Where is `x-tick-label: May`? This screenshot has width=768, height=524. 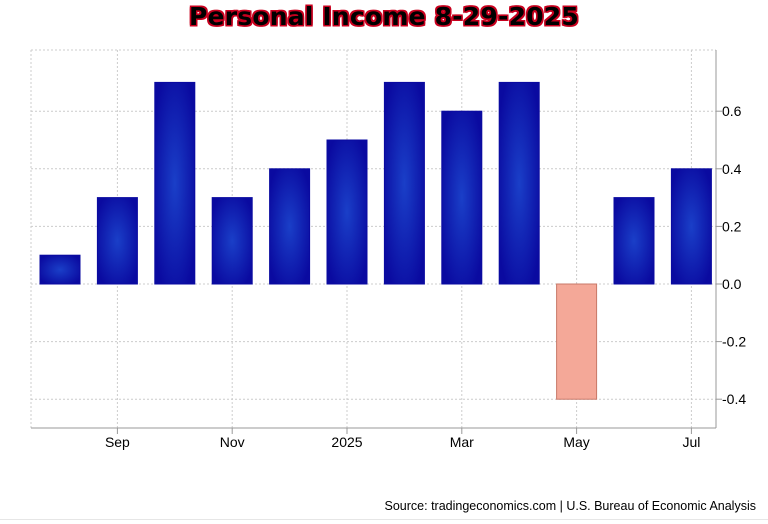
x-tick-label: May is located at coordinates (576, 442).